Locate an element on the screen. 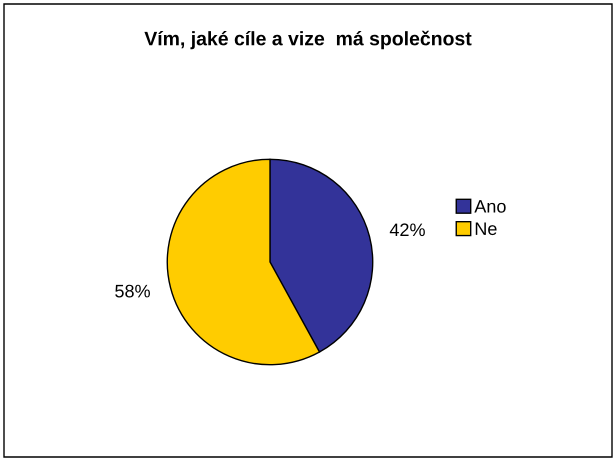 This screenshot has height=461, width=616. chart-title: Vím, jaké cíle a vize má společnost is located at coordinates (308, 40).